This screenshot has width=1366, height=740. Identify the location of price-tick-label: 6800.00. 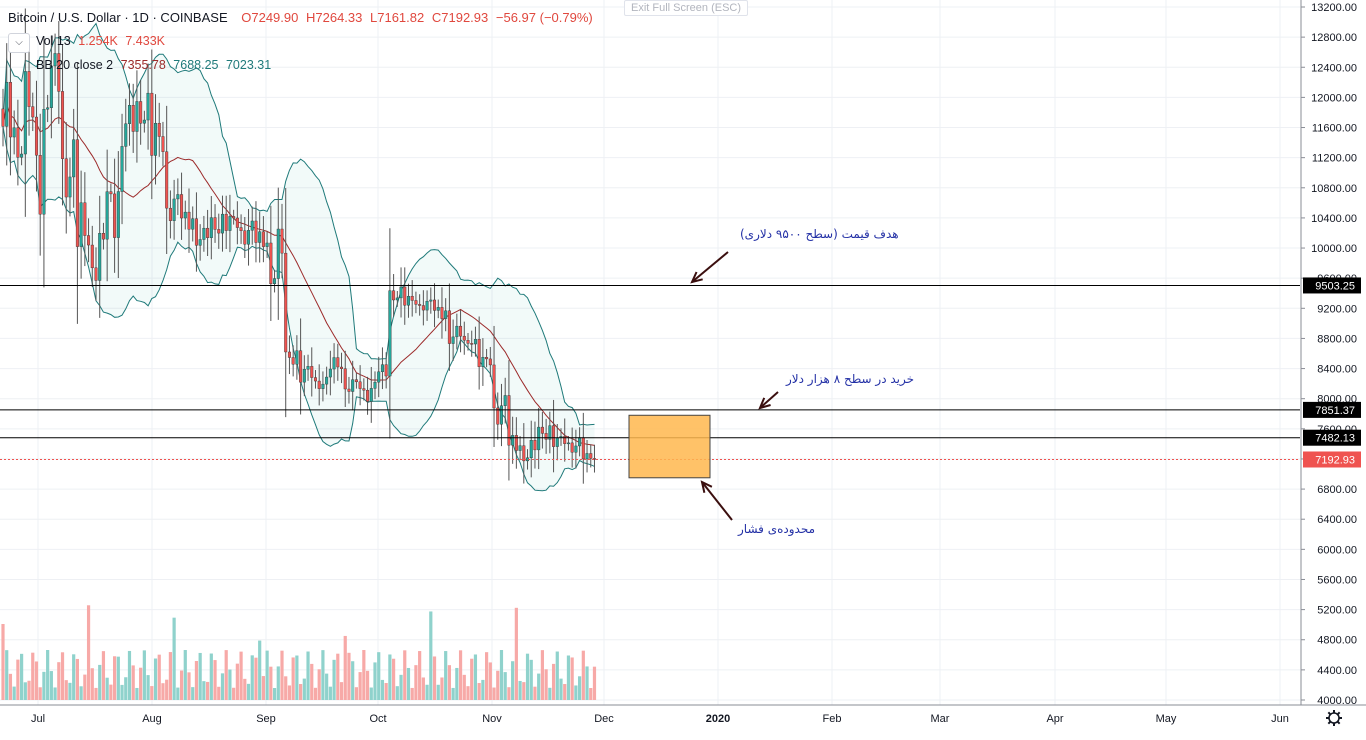
(1337, 490).